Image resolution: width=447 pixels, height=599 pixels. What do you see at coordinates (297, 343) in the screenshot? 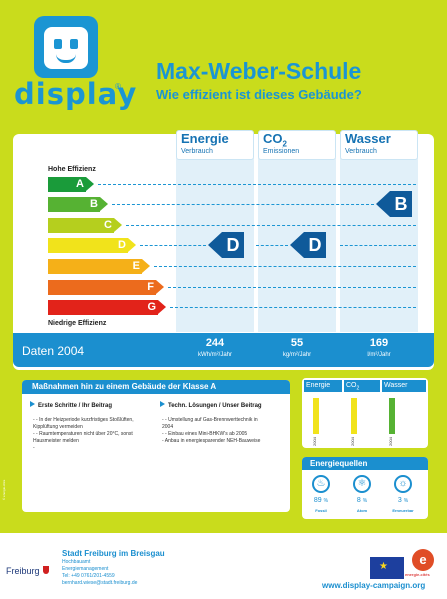
I see `co2-value: 55` at bounding box center [297, 343].